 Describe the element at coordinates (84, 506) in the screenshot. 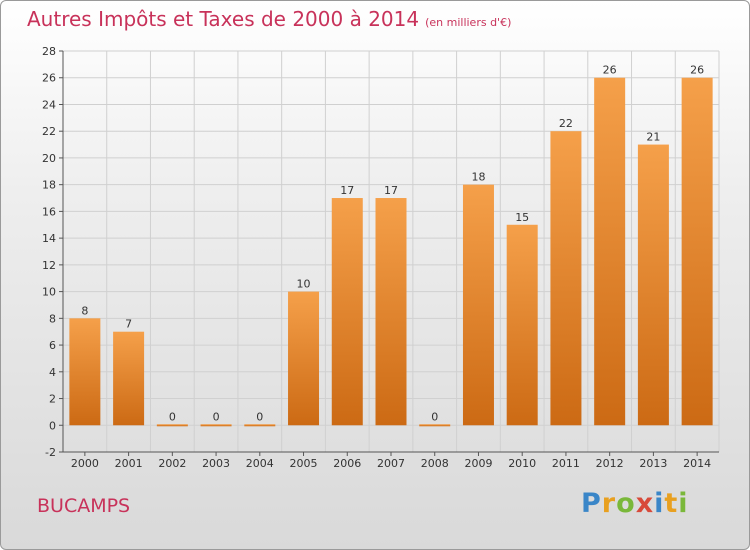

I see `commune-name: BUCAMPS` at that location.